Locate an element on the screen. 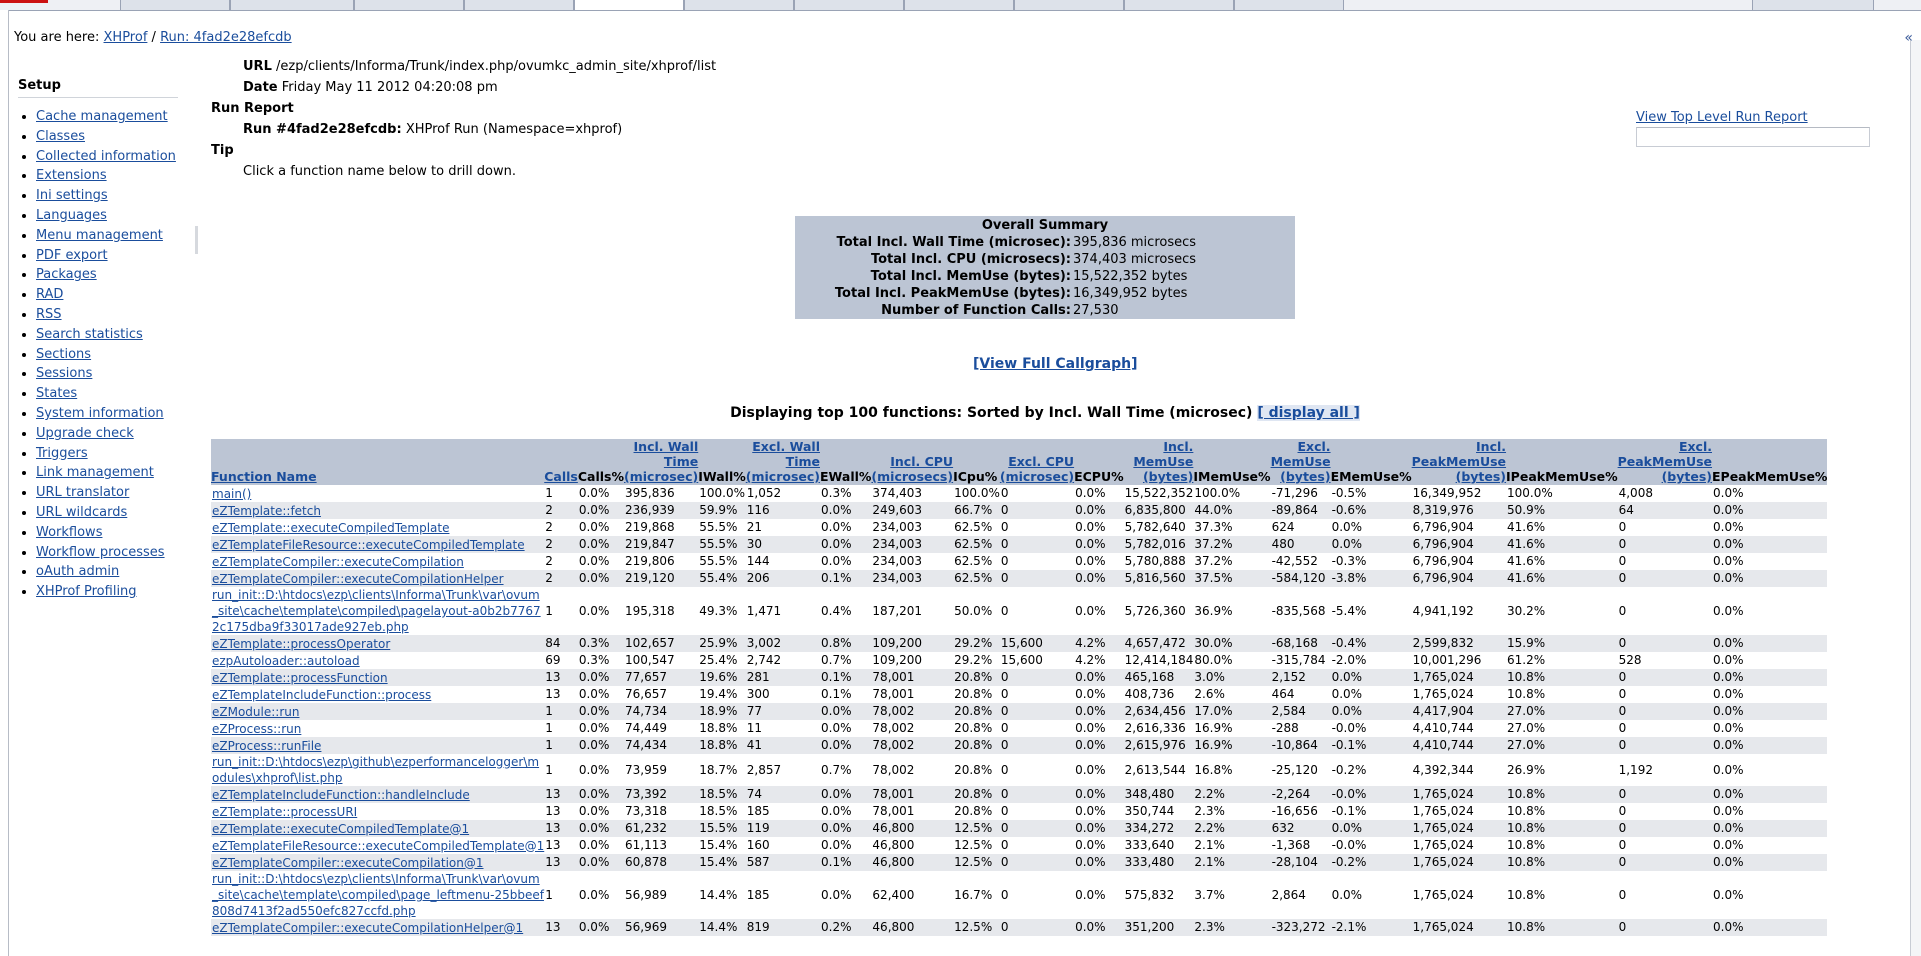  function-link: ezpAutoloader::autoload is located at coordinates (286, 660).